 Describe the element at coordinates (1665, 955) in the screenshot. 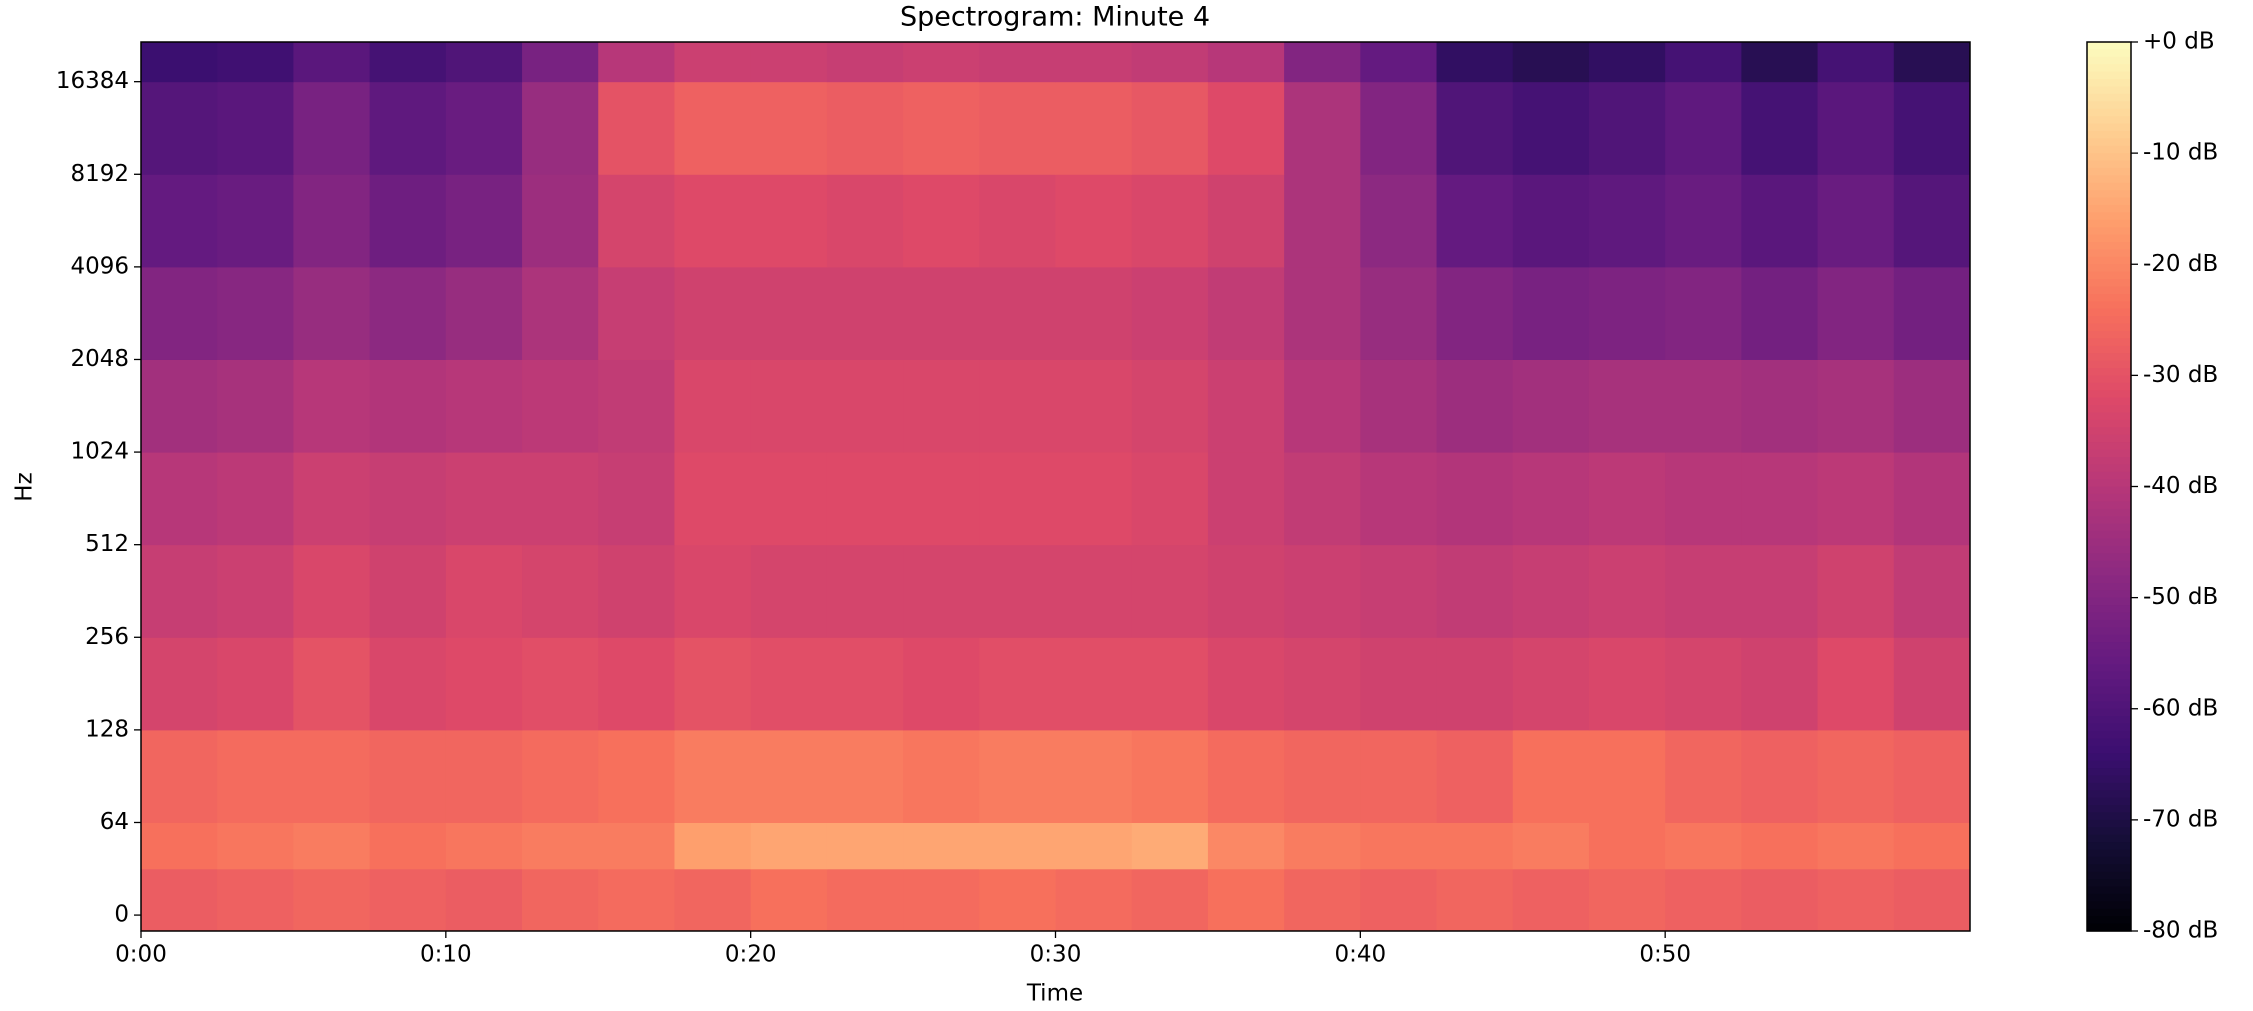

I see `x-tick-label: 0:50` at that location.